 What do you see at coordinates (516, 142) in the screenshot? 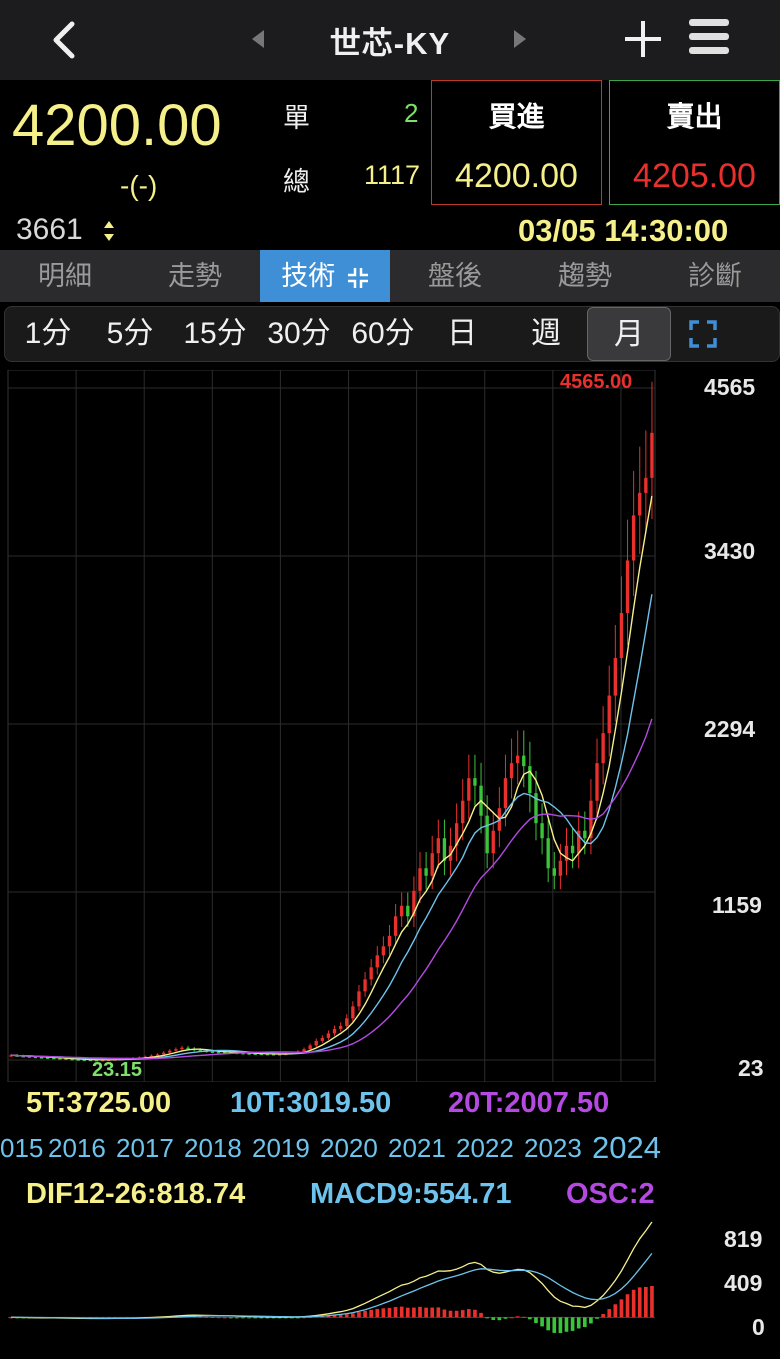
I see `buy-box: 買進 4200.00` at bounding box center [516, 142].